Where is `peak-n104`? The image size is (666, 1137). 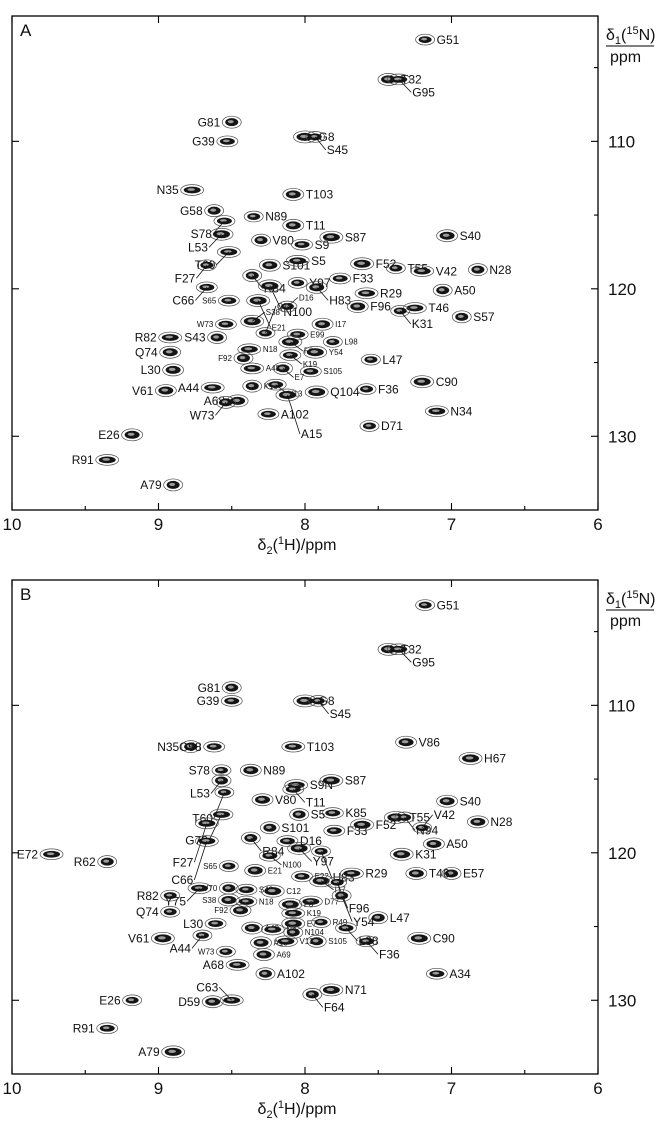
peak-n104 is located at coordinates (293, 932).